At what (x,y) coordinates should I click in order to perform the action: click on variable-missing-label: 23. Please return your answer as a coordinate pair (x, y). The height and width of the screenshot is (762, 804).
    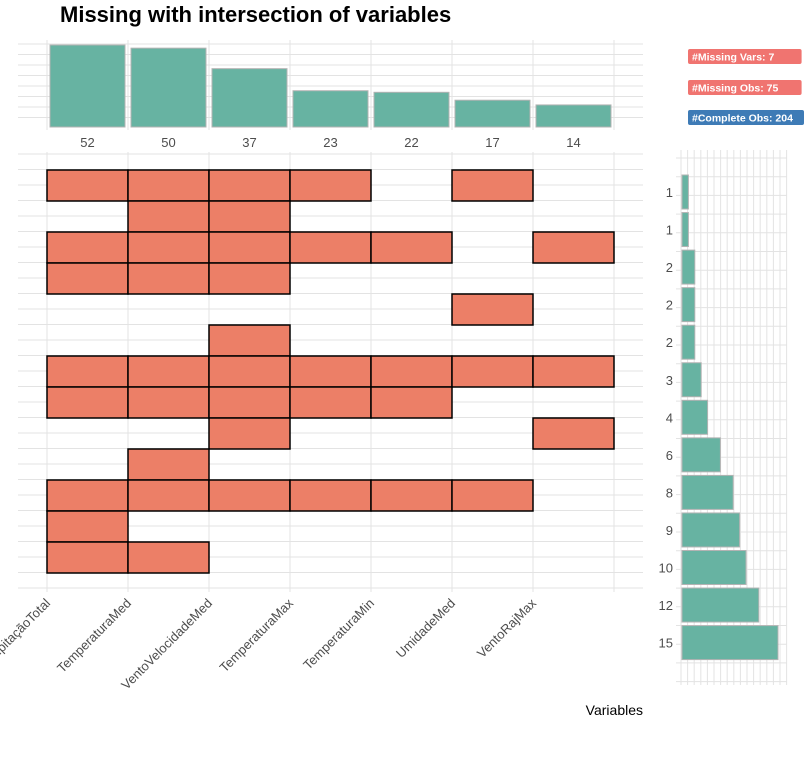
    Looking at the image, I should click on (330, 142).